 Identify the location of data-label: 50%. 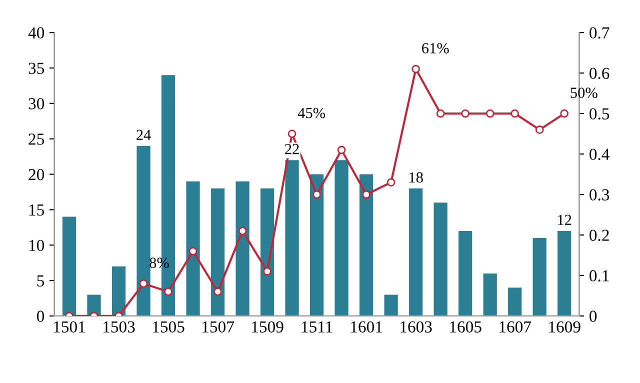
(584, 93).